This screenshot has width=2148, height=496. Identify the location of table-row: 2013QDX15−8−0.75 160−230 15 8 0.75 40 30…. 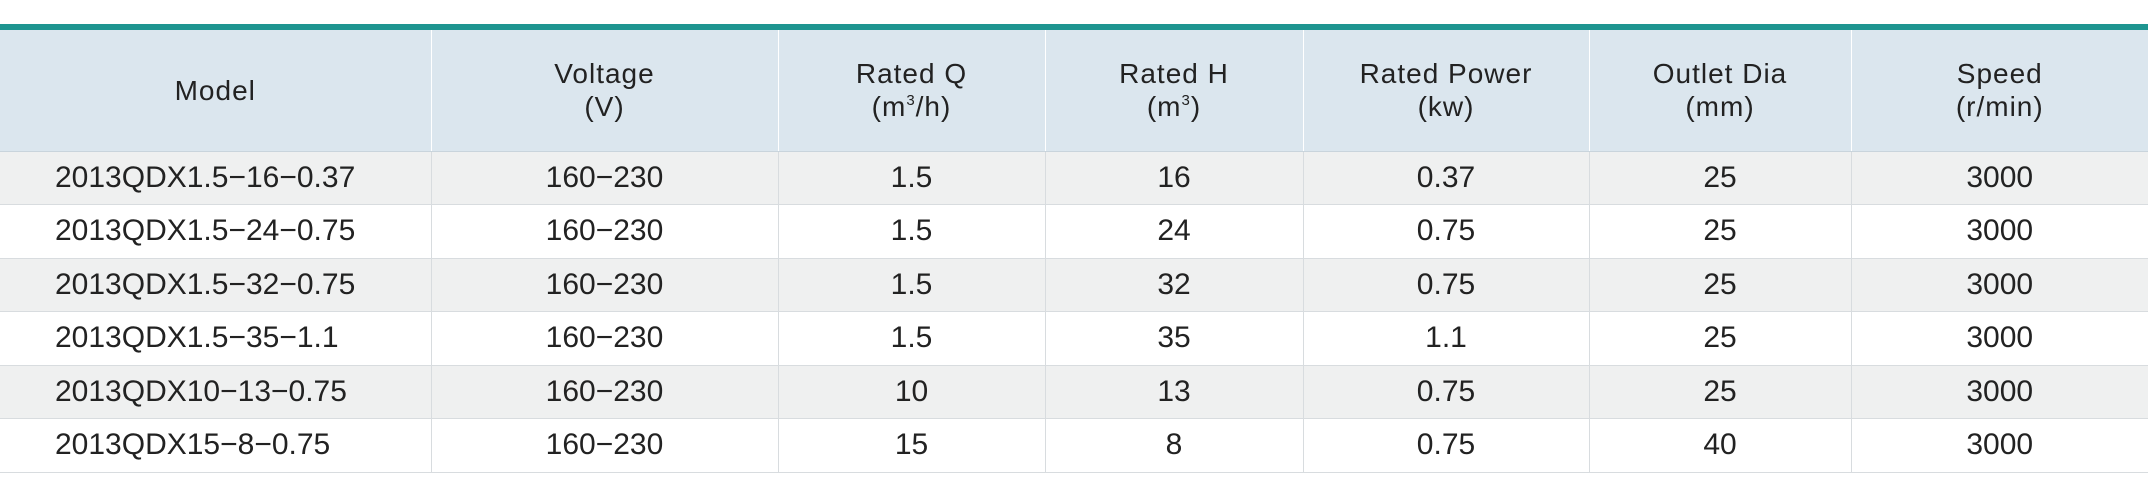
(1074, 445).